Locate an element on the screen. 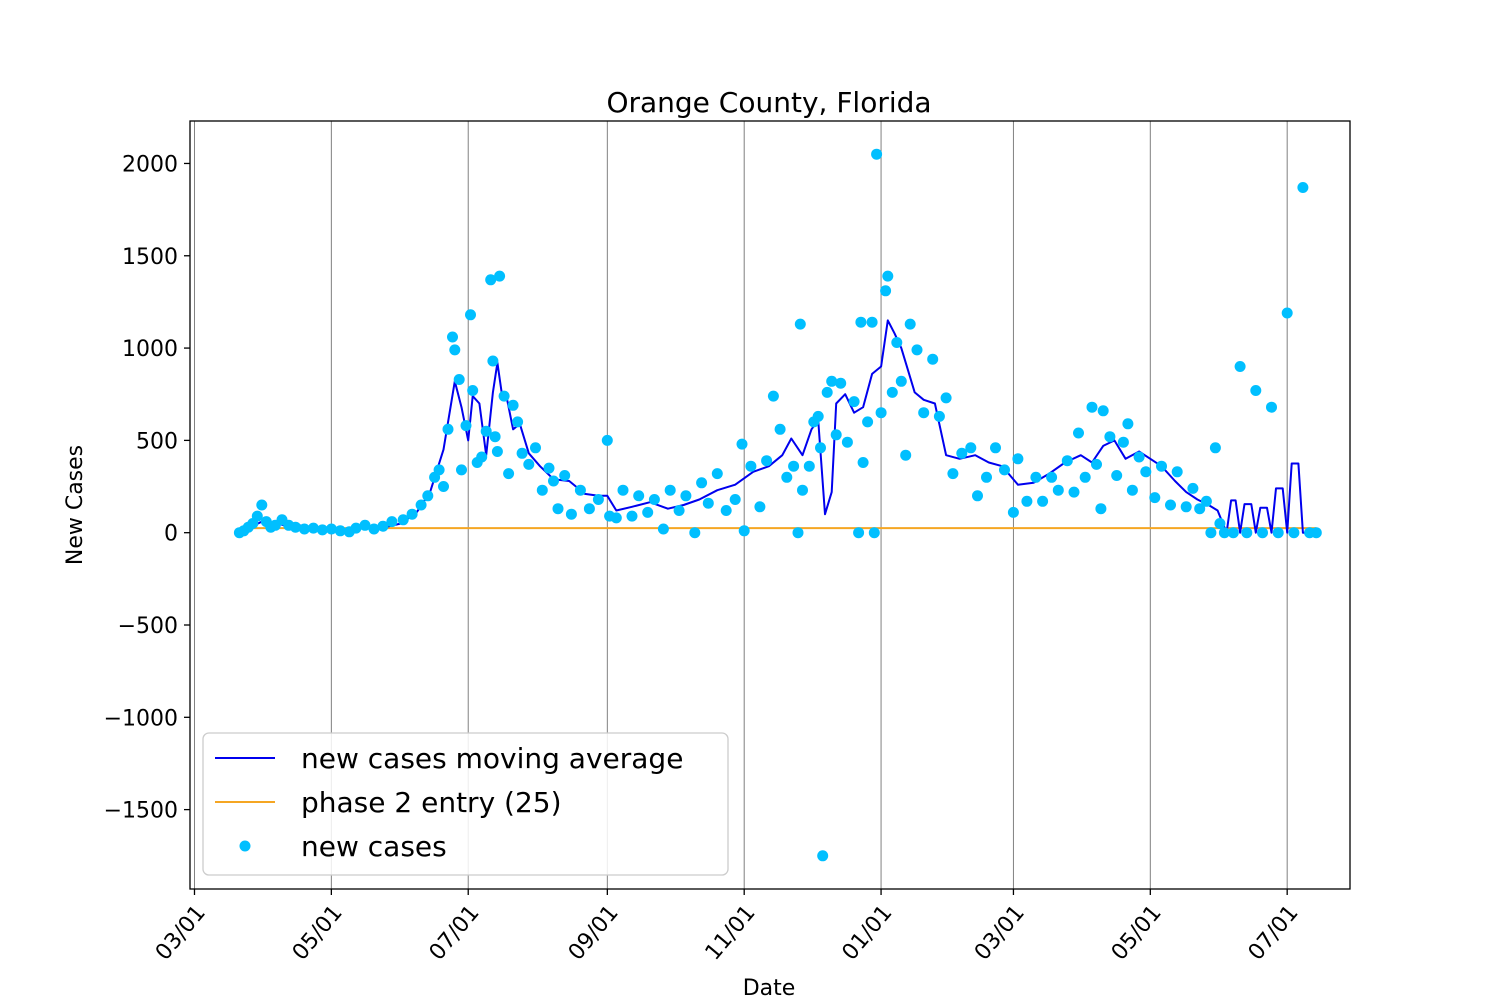  y-tick-label-6: −1000 is located at coordinates (141, 718).